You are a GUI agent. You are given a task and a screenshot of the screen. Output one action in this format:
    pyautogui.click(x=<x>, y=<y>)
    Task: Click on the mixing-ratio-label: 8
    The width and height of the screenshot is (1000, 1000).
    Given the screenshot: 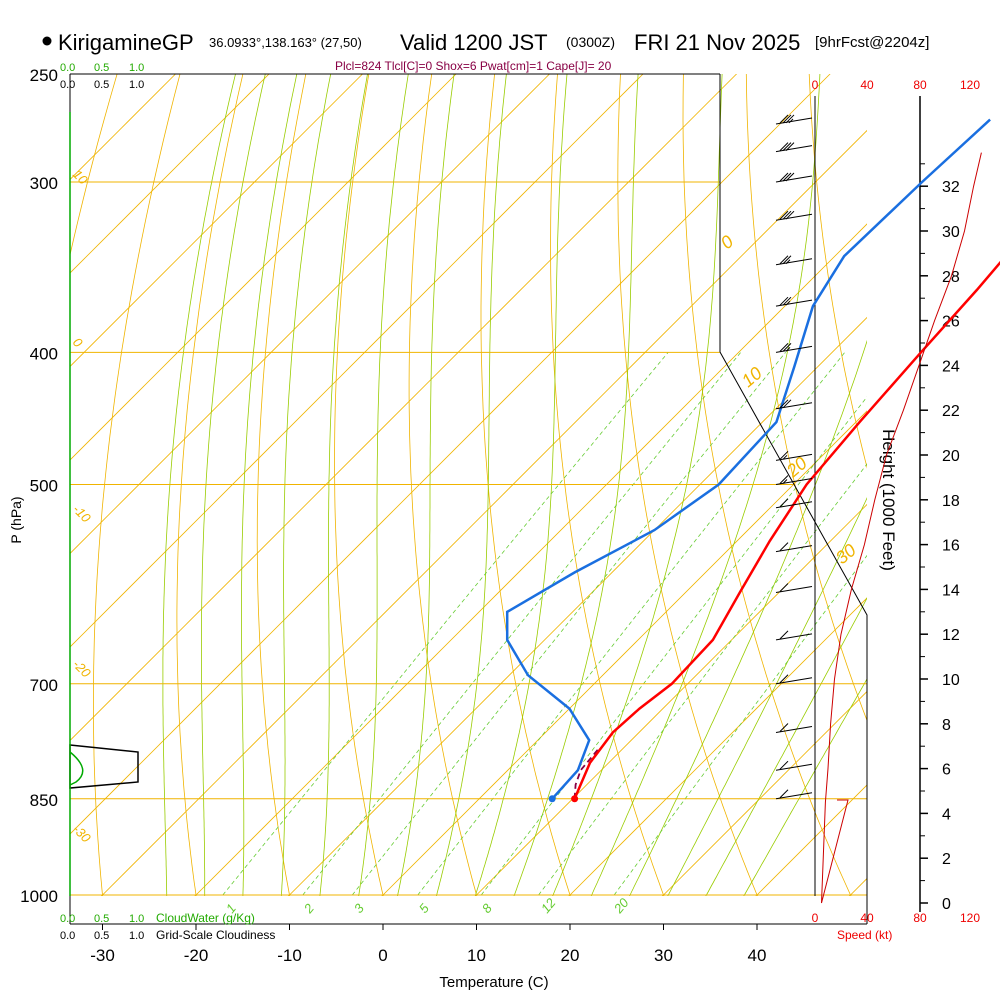 What is the action you would take?
    pyautogui.click(x=487, y=908)
    